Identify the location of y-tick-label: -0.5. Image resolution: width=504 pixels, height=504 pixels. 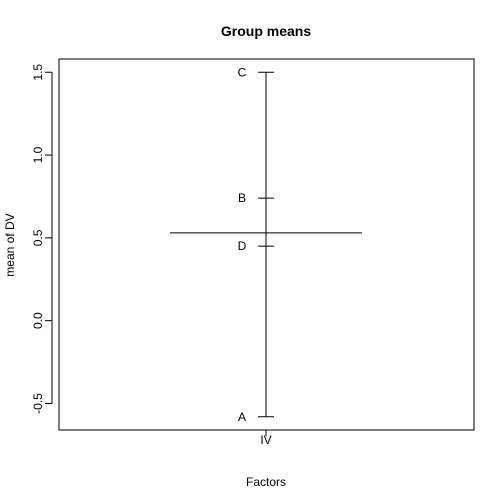
(38, 403).